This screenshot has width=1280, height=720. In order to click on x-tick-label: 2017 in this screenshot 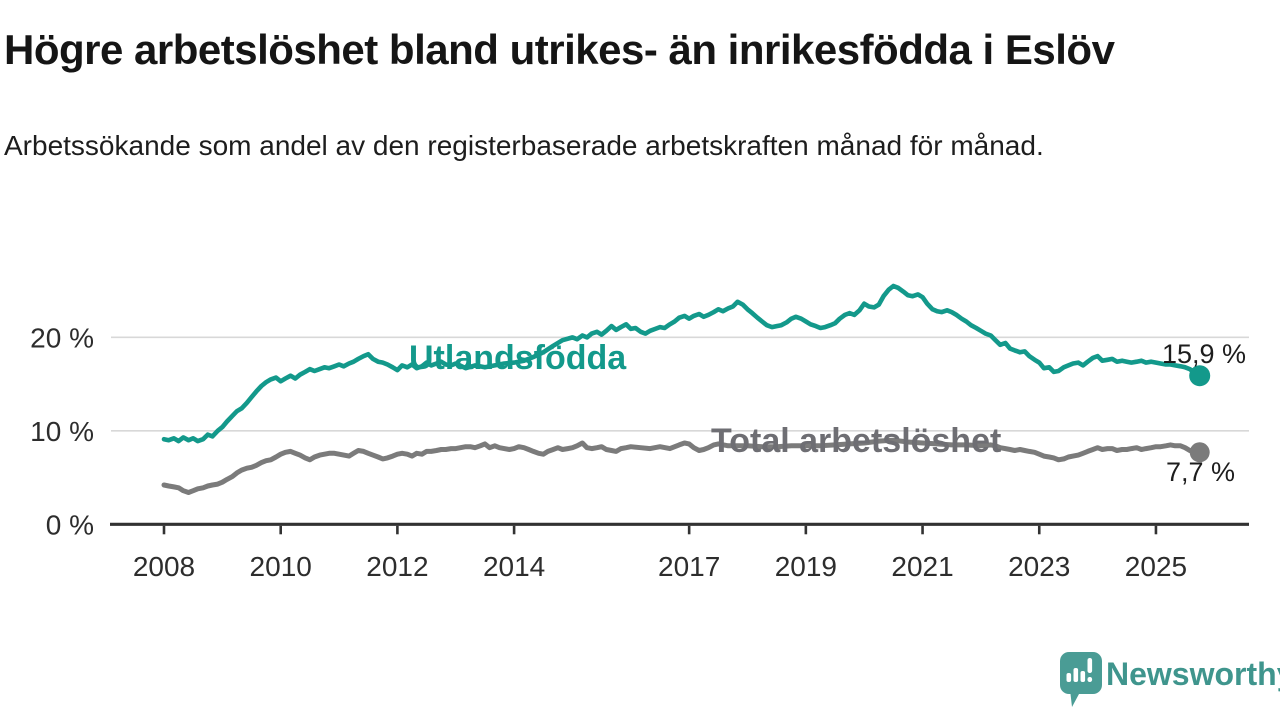, I will do `click(689, 566)`.